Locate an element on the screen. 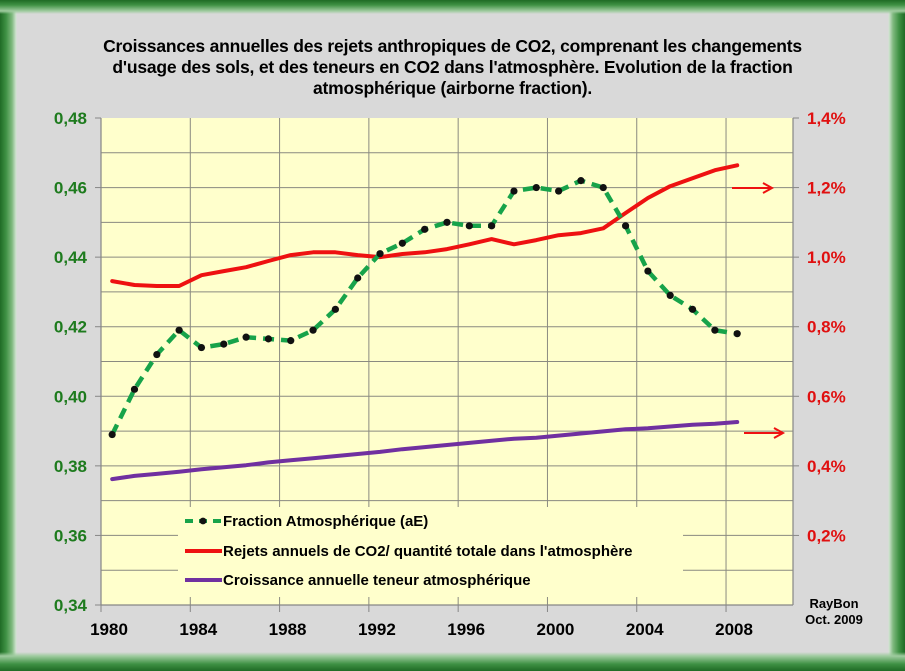 The image size is (905, 671). left-axis-tick-label: 0,36 is located at coordinates (70, 535).